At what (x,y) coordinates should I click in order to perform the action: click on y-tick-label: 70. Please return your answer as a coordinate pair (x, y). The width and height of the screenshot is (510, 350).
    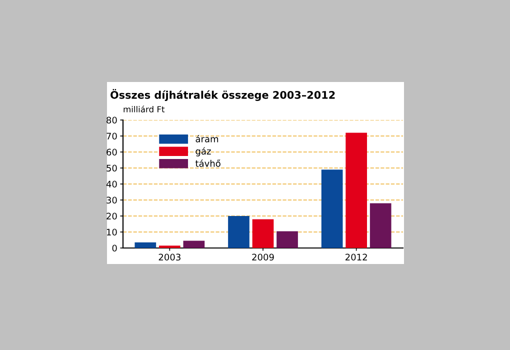
    Looking at the image, I should click on (111, 136).